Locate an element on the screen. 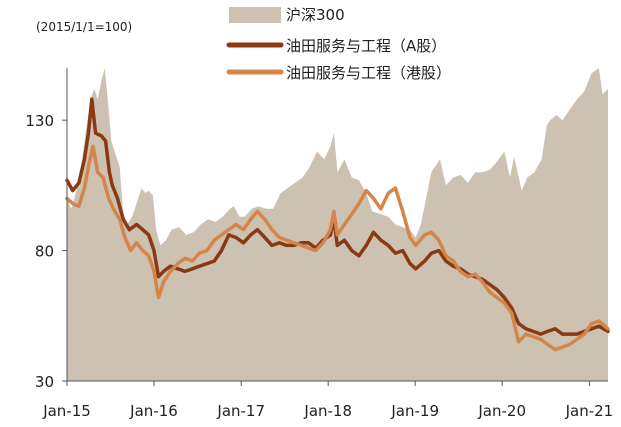 The width and height of the screenshot is (621, 427). x-tick-label: Jan-18 is located at coordinates (327, 411).